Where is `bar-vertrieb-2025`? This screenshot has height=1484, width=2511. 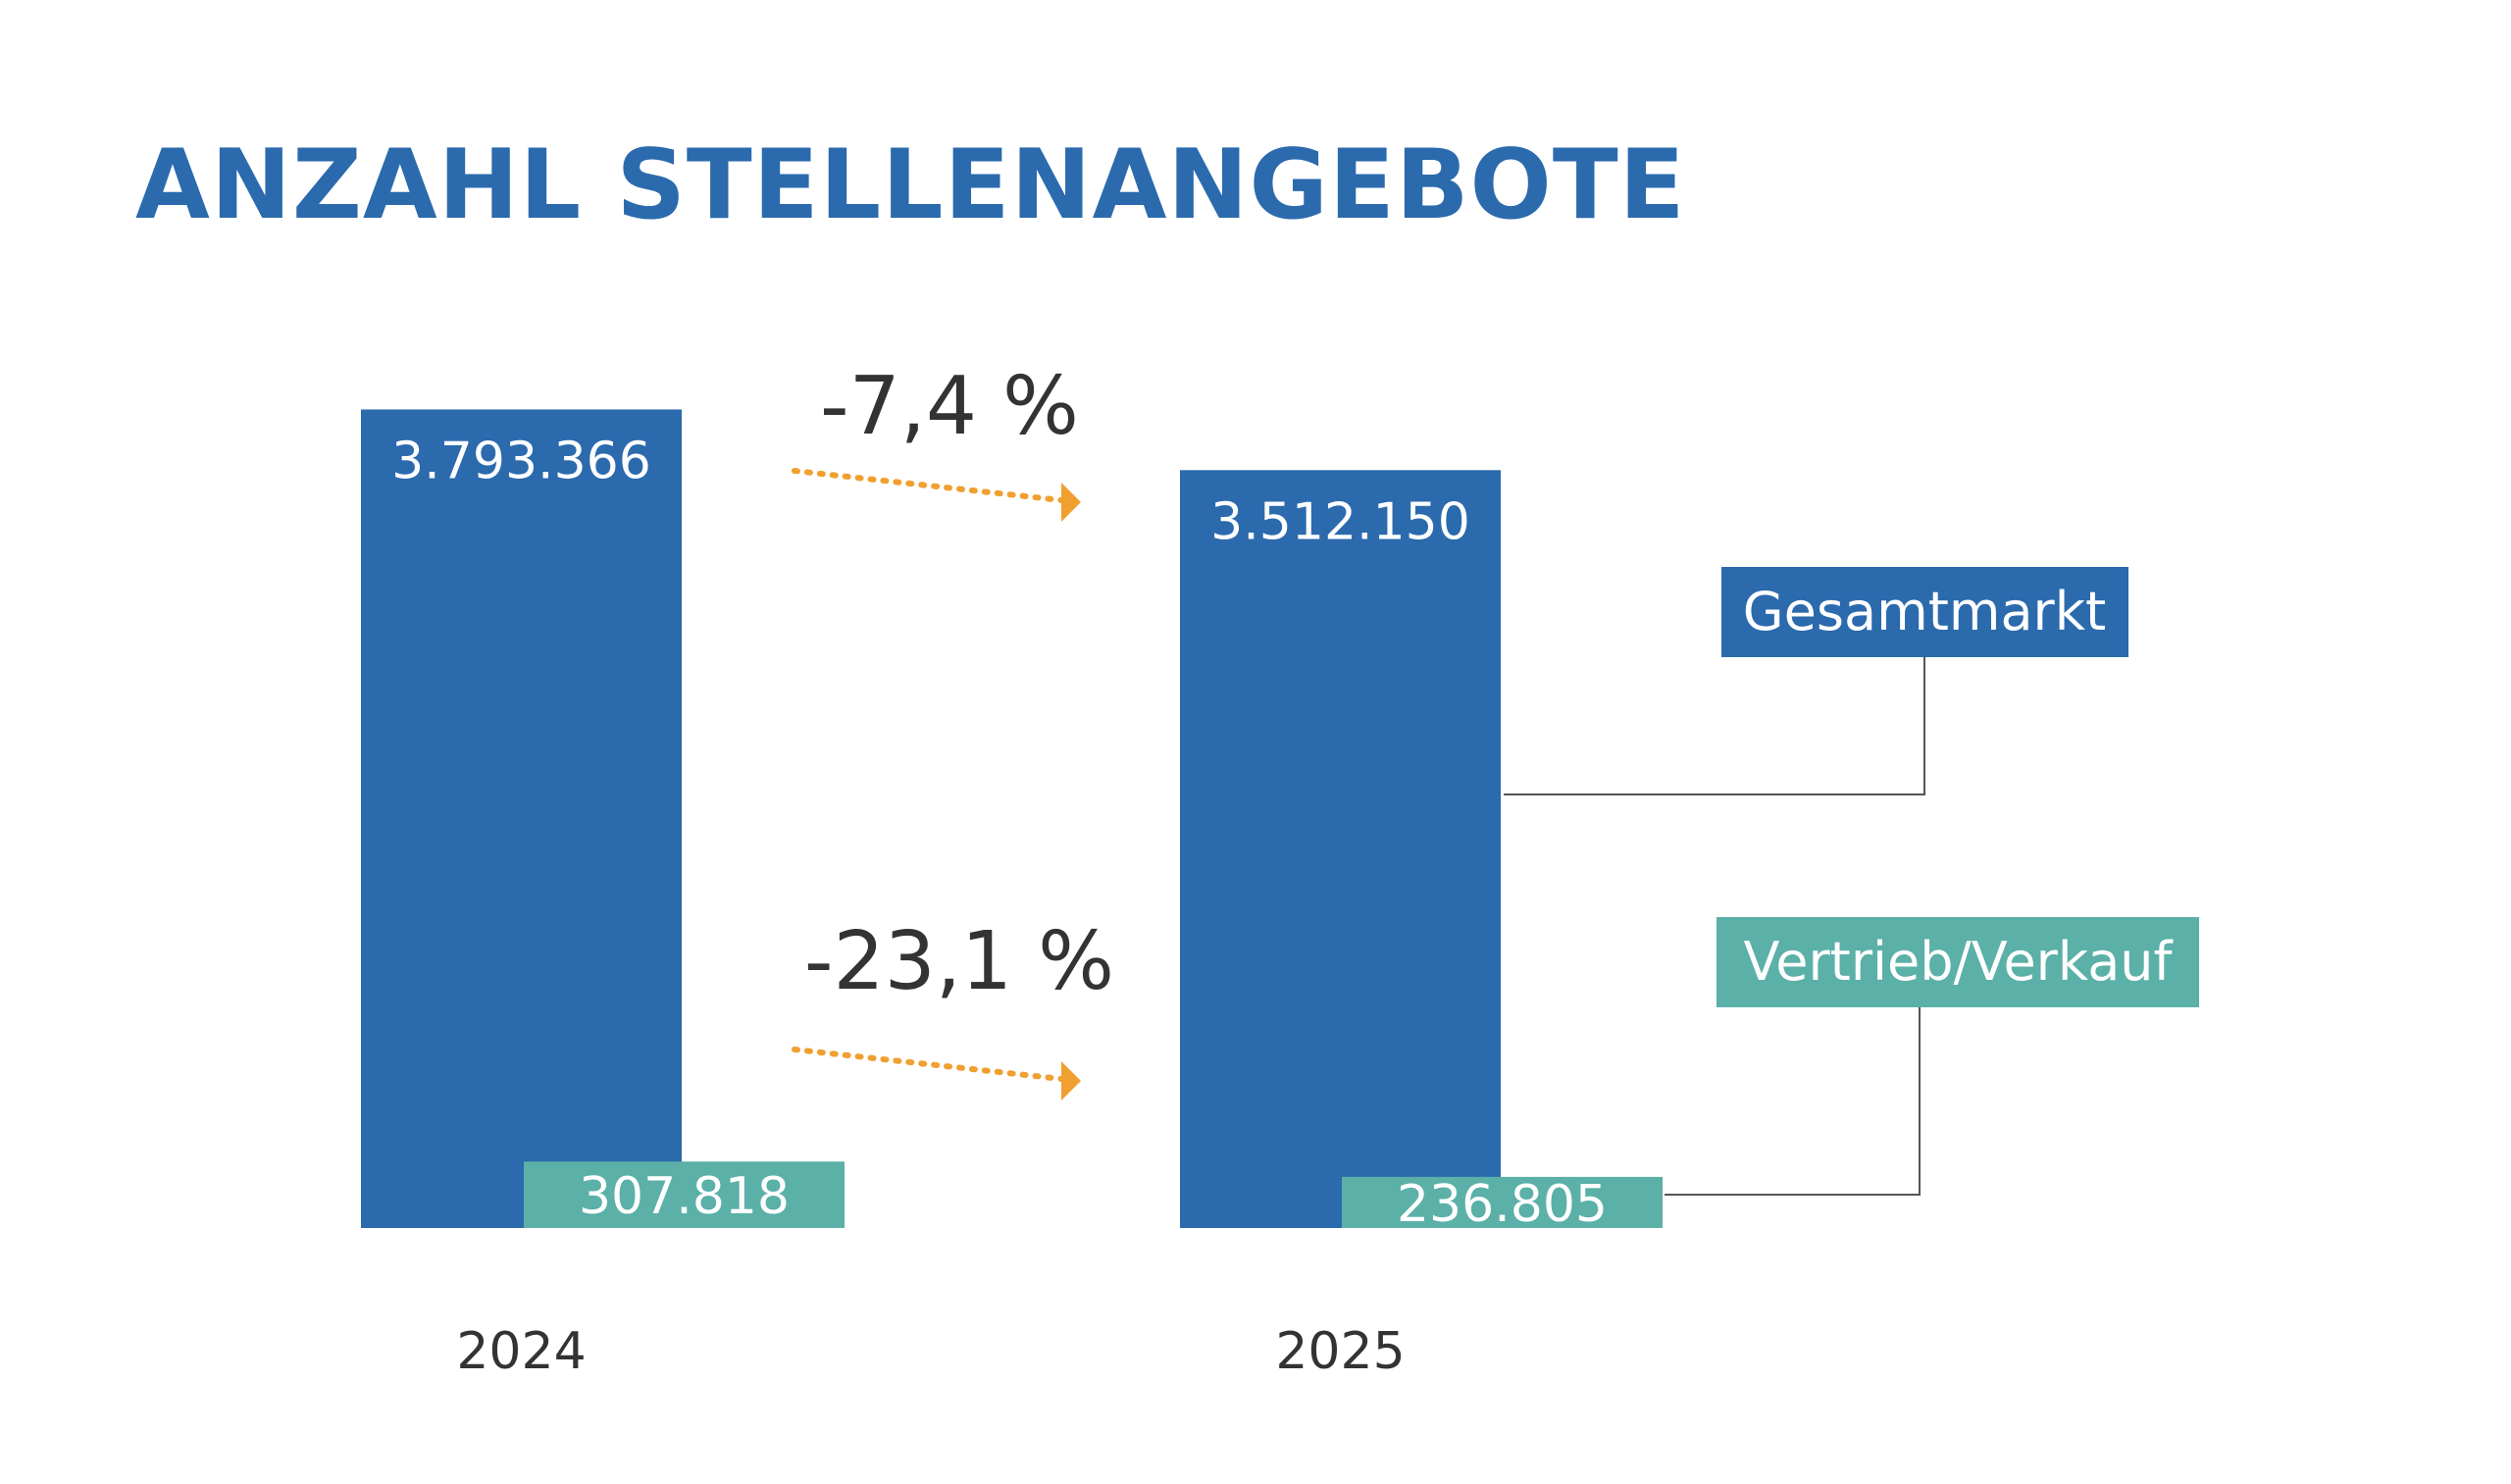 bar-vertrieb-2025 is located at coordinates (1502, 1202).